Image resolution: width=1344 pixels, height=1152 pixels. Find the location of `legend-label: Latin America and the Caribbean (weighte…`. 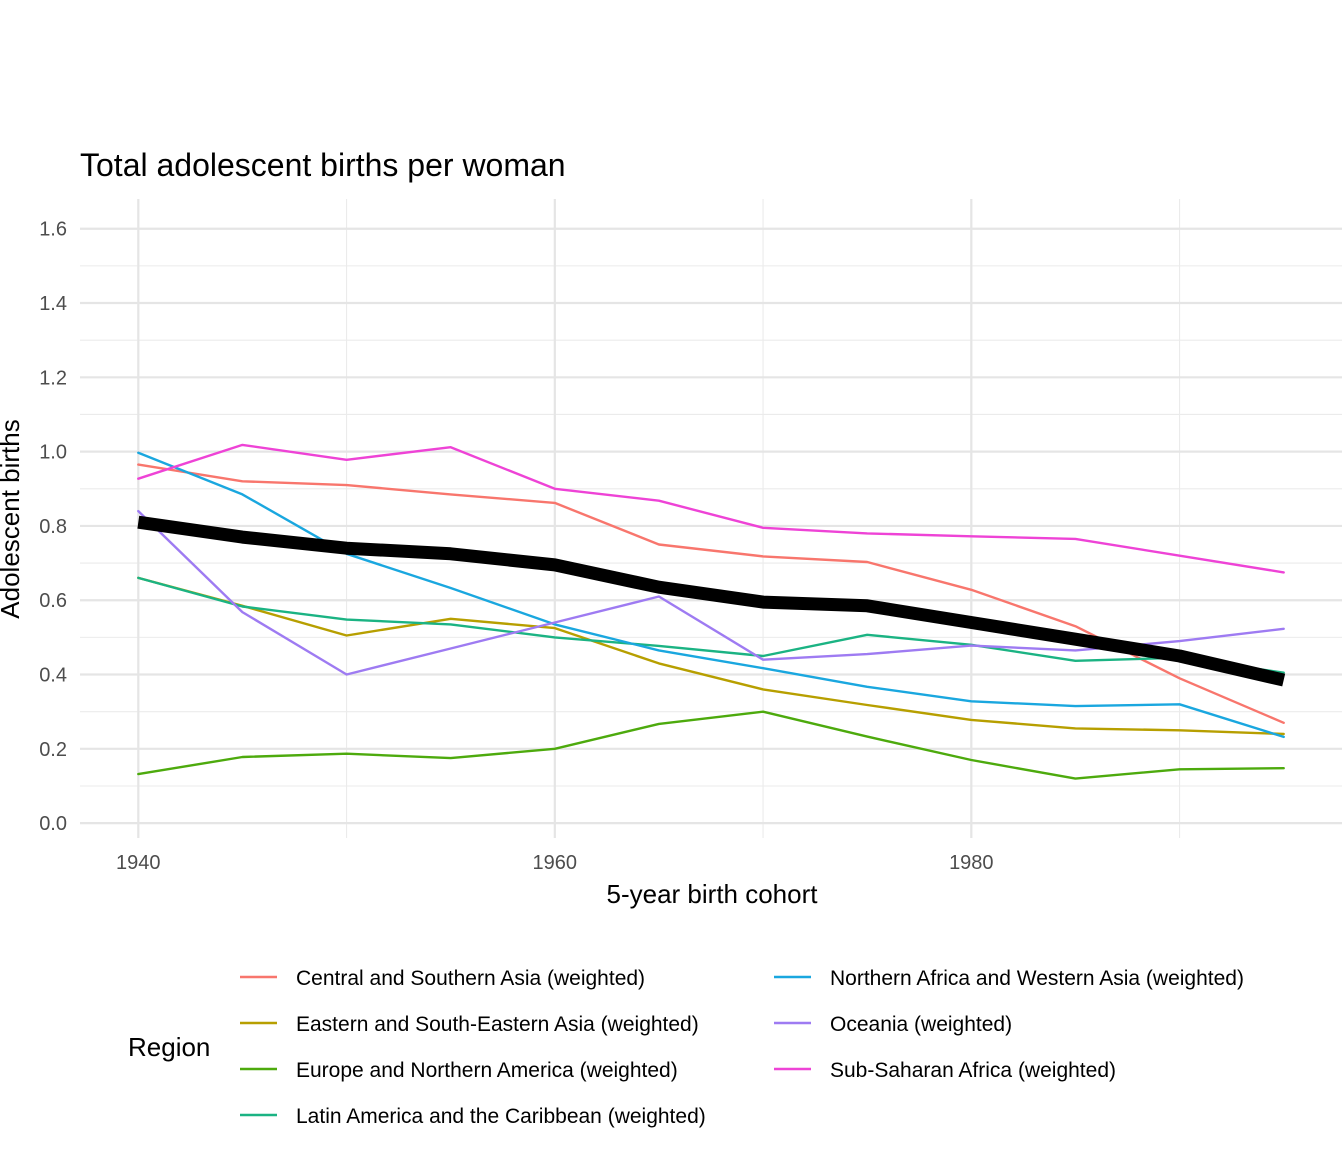

legend-label: Latin America and the Caribbean (weighte… is located at coordinates (501, 1116).